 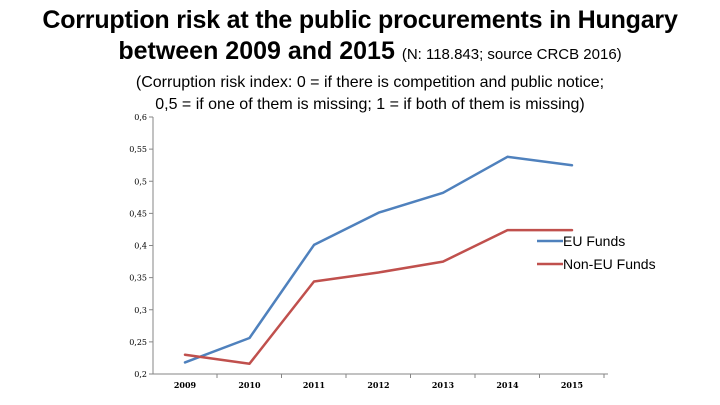 I want to click on y-tick-label: 0,5, so click(x=140, y=181).